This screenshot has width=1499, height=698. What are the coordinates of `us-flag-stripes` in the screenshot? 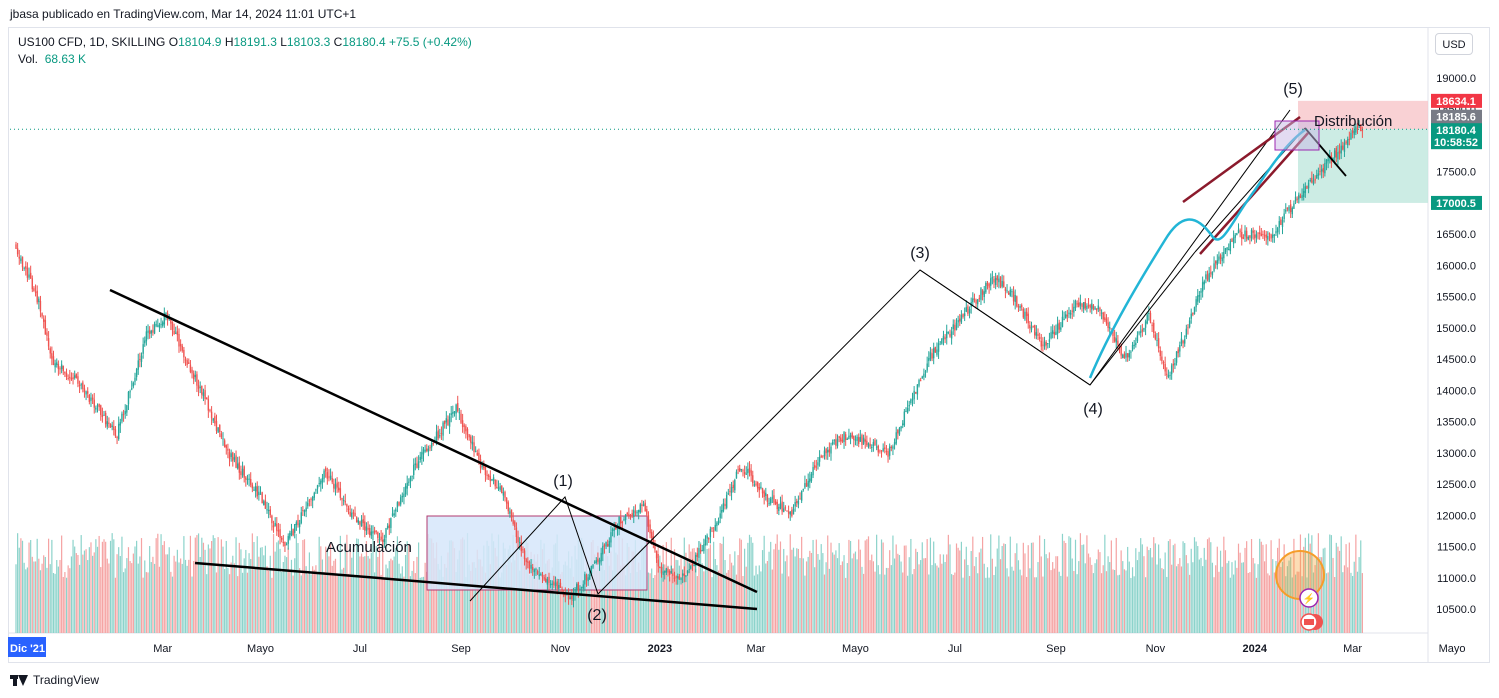 It's located at (1309, 622).